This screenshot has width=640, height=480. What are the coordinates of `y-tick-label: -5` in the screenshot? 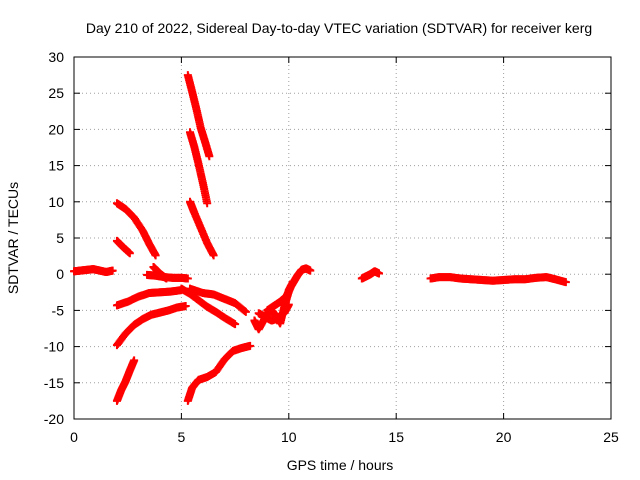 It's located at (58, 310).